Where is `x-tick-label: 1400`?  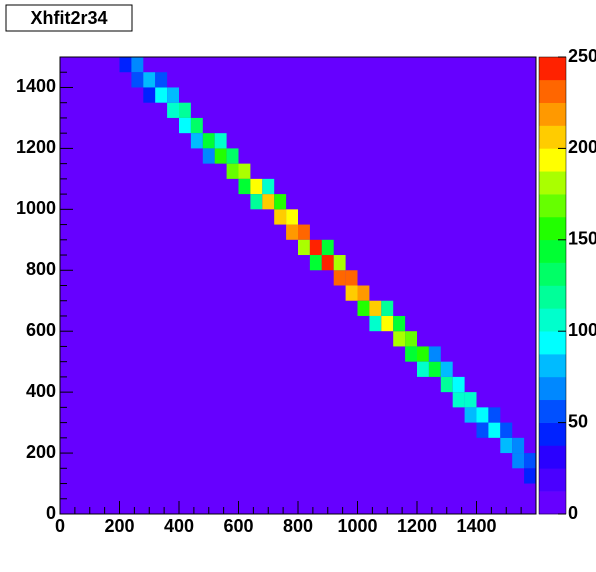
x-tick-label: 1400 is located at coordinates (476, 526).